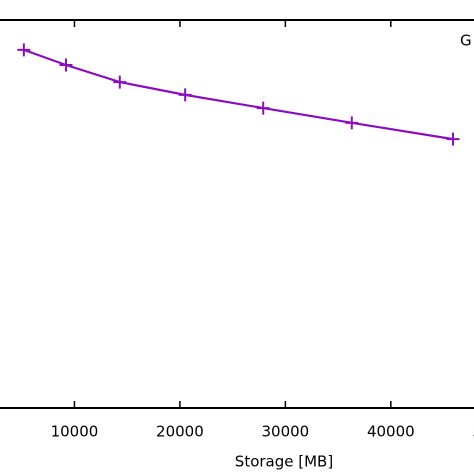 The width and height of the screenshot is (474, 474). Describe the element at coordinates (284, 462) in the screenshot. I see `x-axis-label: Storage [MB]` at that location.